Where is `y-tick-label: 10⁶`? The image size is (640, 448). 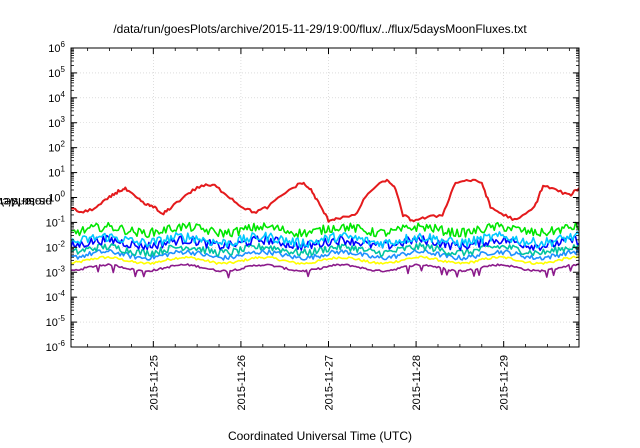
y-tick-label: 10⁶ is located at coordinates (56, 47).